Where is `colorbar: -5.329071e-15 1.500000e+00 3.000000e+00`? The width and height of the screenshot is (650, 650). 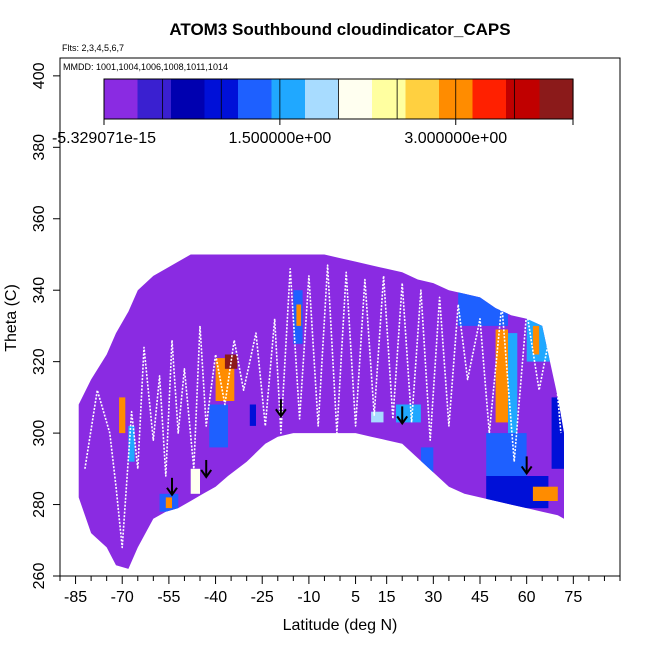 colorbar: -5.329071e-15 1.500000e+00 3.000000e+00 is located at coordinates (313, 112).